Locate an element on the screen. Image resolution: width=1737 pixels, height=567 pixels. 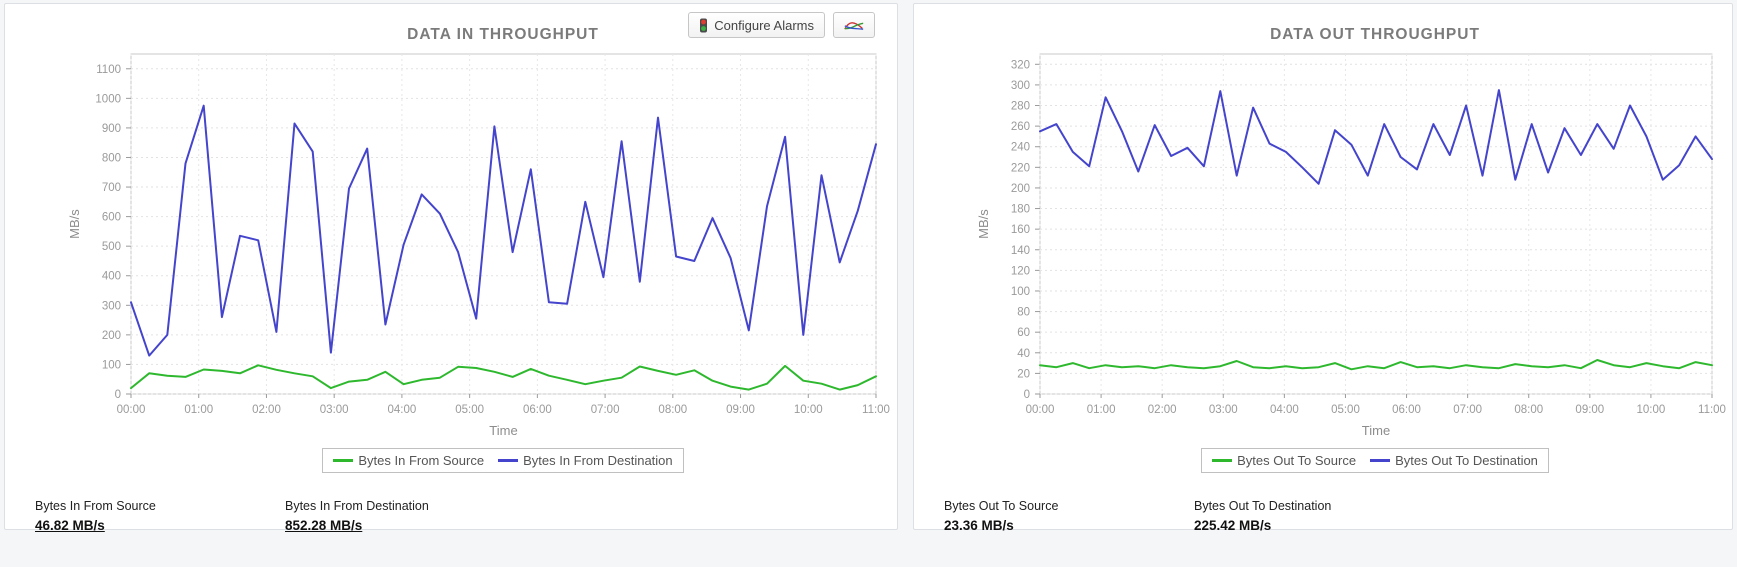
svg-text: 700 is located at coordinates (111, 188).